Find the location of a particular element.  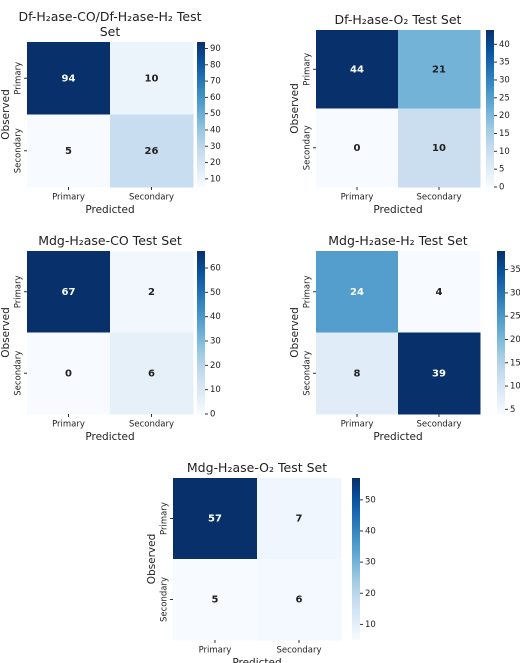

cell-label: 4 is located at coordinates (439, 292).